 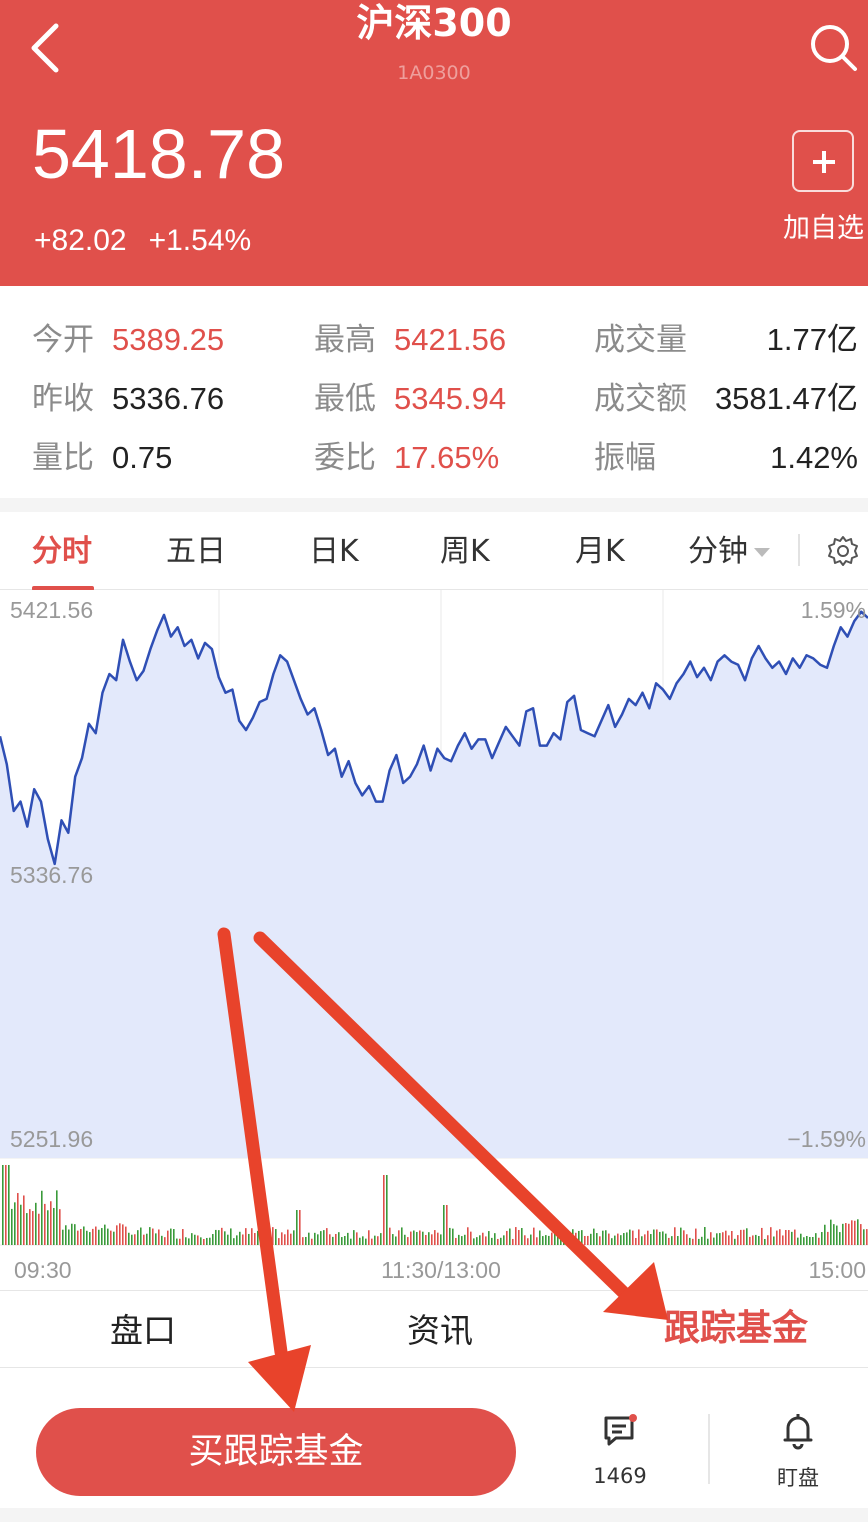 What do you see at coordinates (823, 228) in the screenshot?
I see `add-watchlist-label: 加自选` at bounding box center [823, 228].